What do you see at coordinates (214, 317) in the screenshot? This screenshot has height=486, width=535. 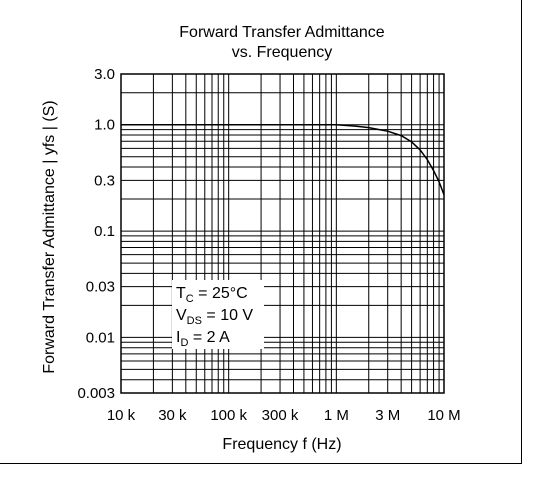 I see `annotation-line-vds: VDS = 10 V` at bounding box center [214, 317].